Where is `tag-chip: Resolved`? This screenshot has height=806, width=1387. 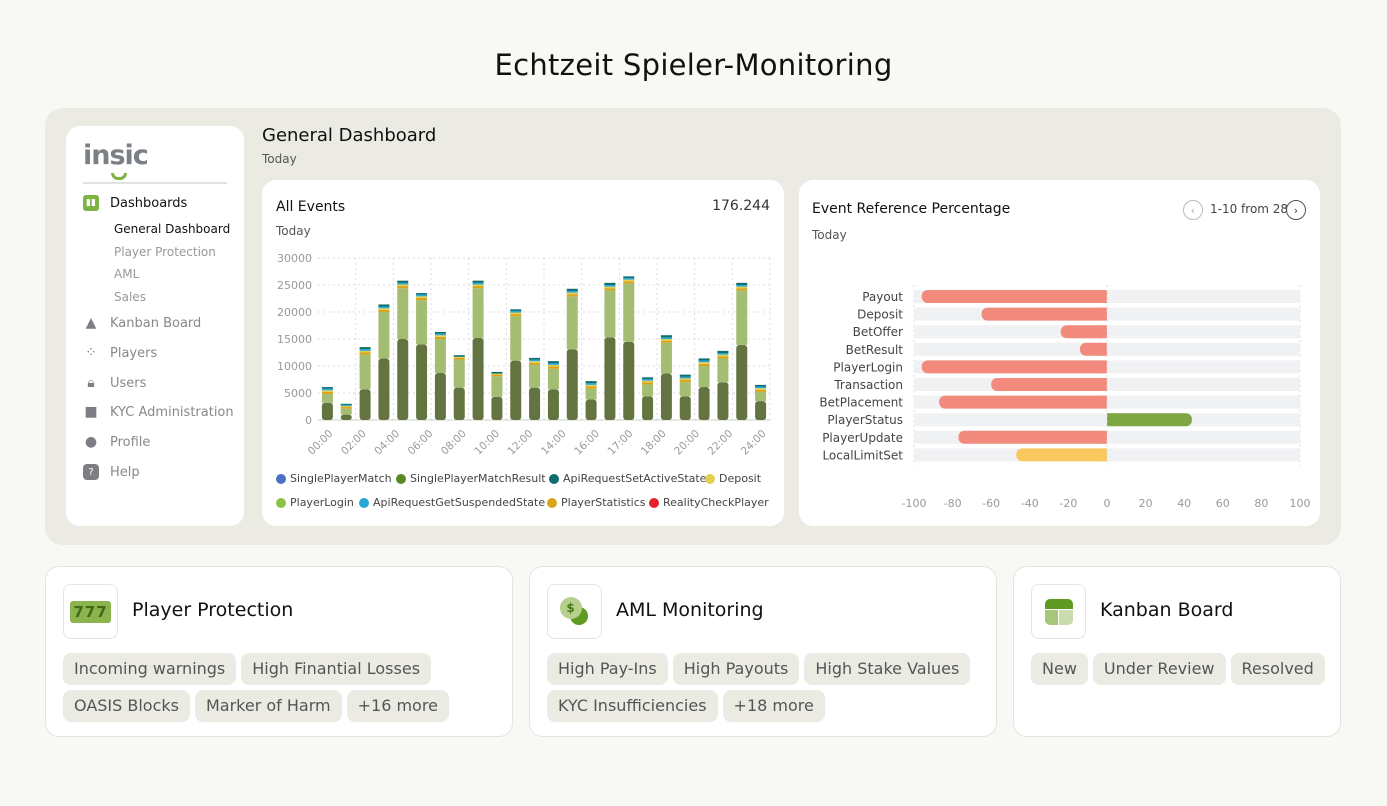
tag-chip: Resolved is located at coordinates (1277, 669).